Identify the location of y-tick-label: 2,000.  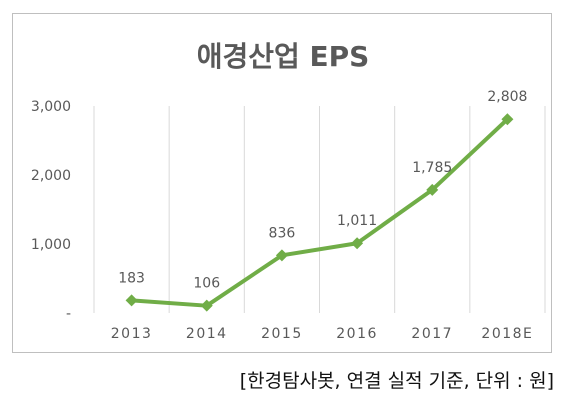
(51, 176).